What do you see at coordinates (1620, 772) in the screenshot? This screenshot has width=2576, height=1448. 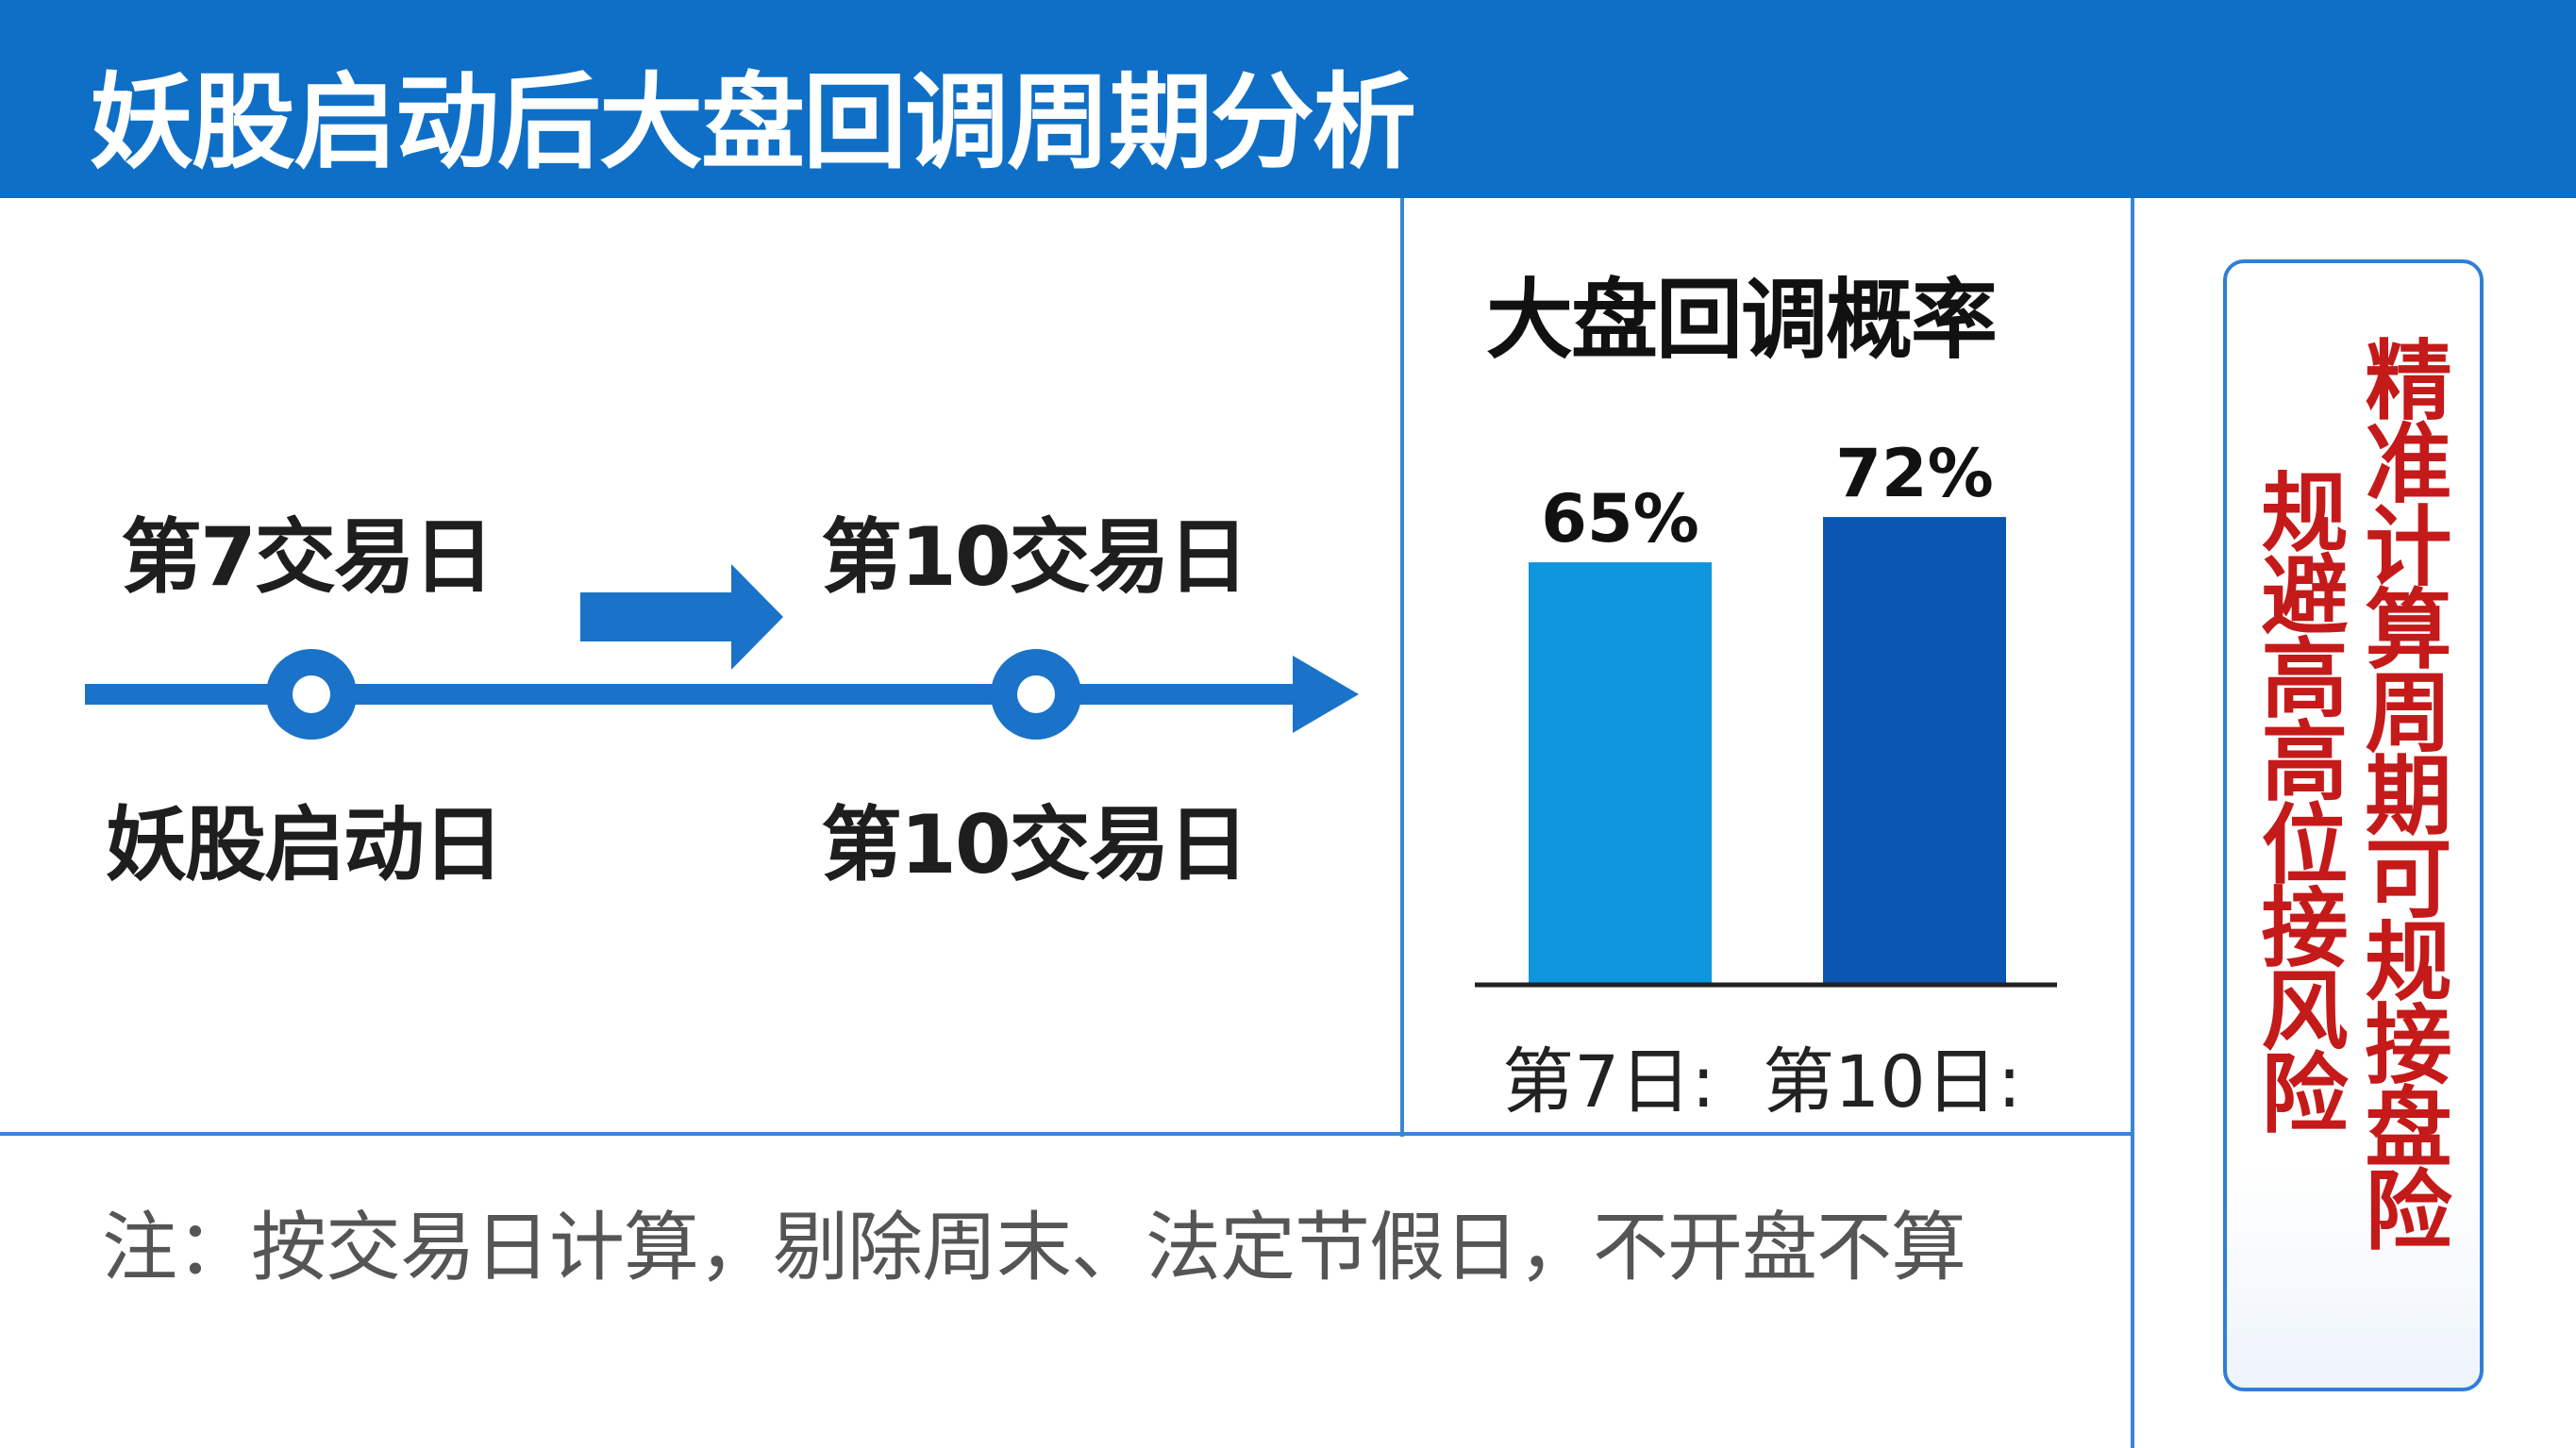 I see `bar-day7` at bounding box center [1620, 772].